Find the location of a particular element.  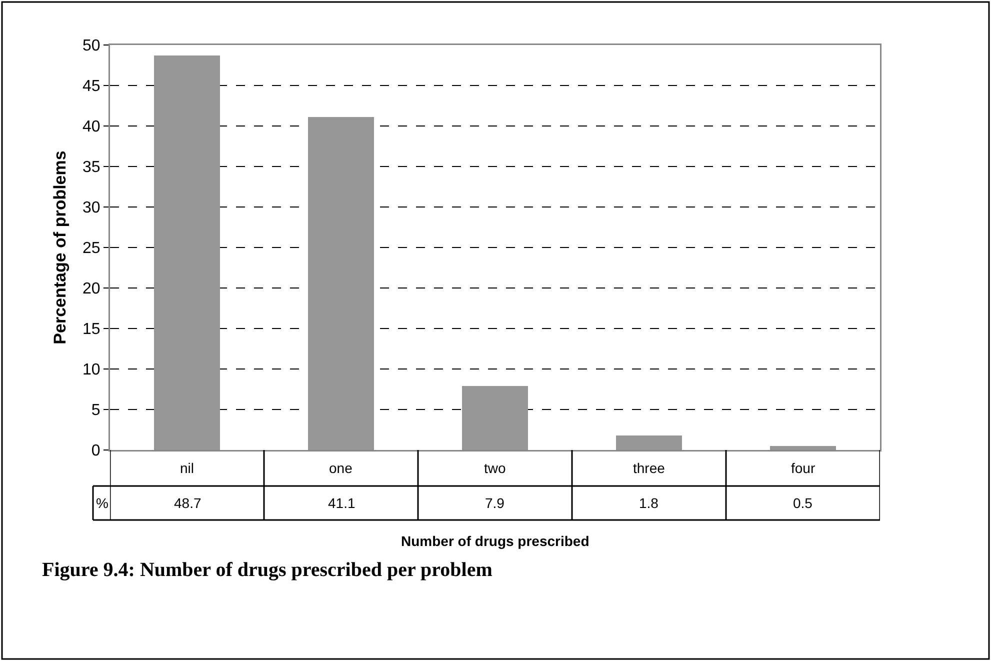

data-label: 1.8 is located at coordinates (649, 503).